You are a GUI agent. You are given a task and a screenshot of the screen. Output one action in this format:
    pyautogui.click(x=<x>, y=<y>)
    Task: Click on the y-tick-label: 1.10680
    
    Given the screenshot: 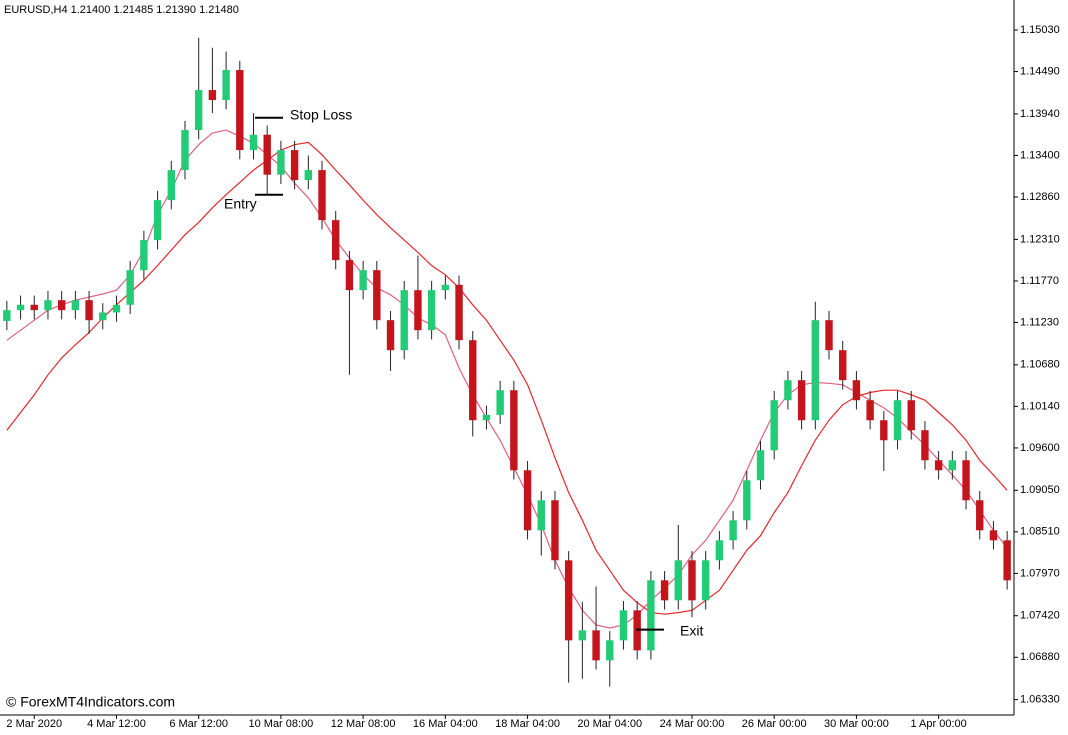 What is the action you would take?
    pyautogui.click(x=1040, y=365)
    